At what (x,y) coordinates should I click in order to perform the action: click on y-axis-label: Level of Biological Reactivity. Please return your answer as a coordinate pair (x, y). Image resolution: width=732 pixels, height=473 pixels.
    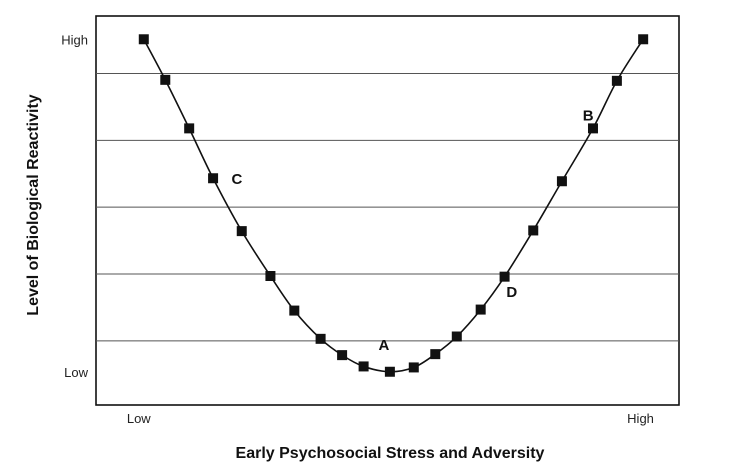
    Looking at the image, I should click on (33, 205).